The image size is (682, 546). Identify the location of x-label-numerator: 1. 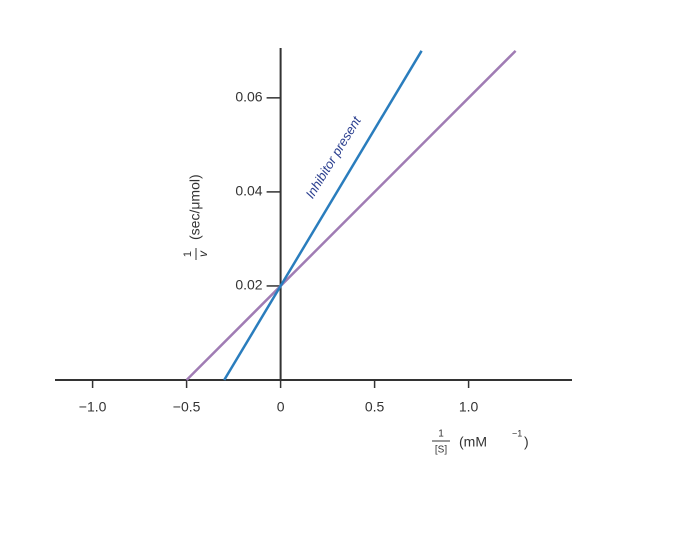
(441, 434).